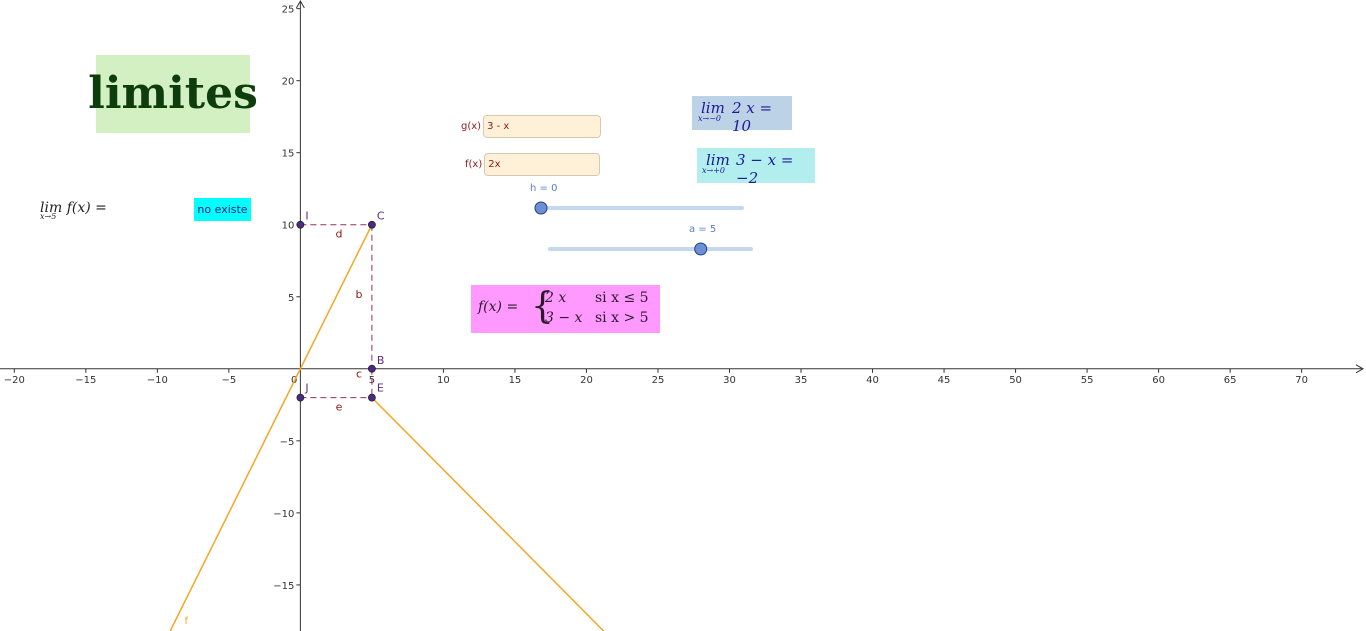 The width and height of the screenshot is (1366, 631). I want to click on input-g-field: 3 - x, so click(542, 126).